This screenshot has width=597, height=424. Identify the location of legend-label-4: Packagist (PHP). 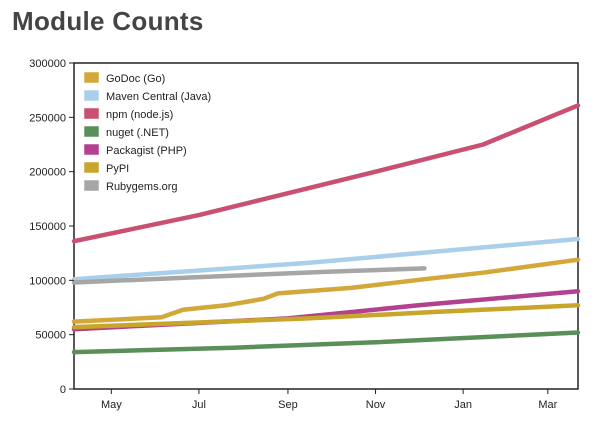
(146, 151).